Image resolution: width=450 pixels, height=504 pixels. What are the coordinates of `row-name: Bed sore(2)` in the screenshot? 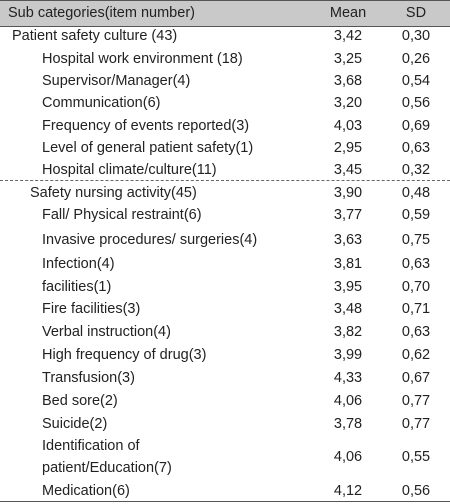 It's located at (80, 401).